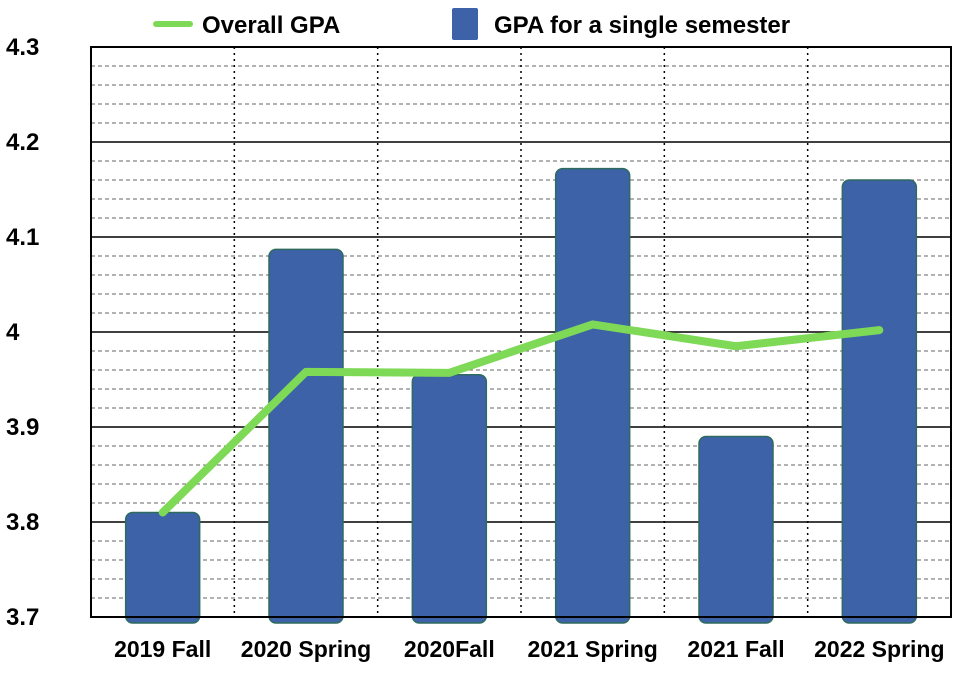 The height and width of the screenshot is (676, 976). What do you see at coordinates (592, 649) in the screenshot?
I see `x-tick-label: 2021 Spring` at bounding box center [592, 649].